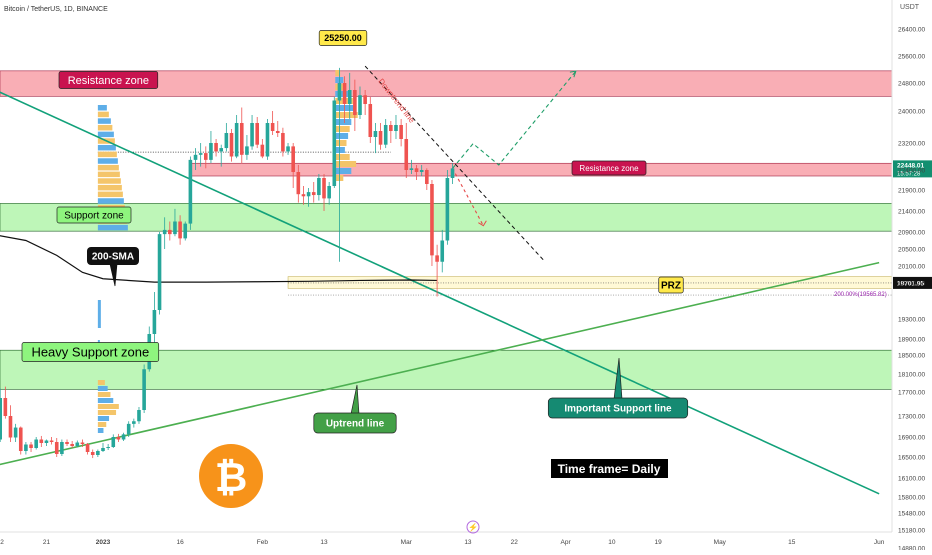 Image resolution: width=932 pixels, height=555 pixels. I want to click on x-tick-label: 13, so click(324, 542).